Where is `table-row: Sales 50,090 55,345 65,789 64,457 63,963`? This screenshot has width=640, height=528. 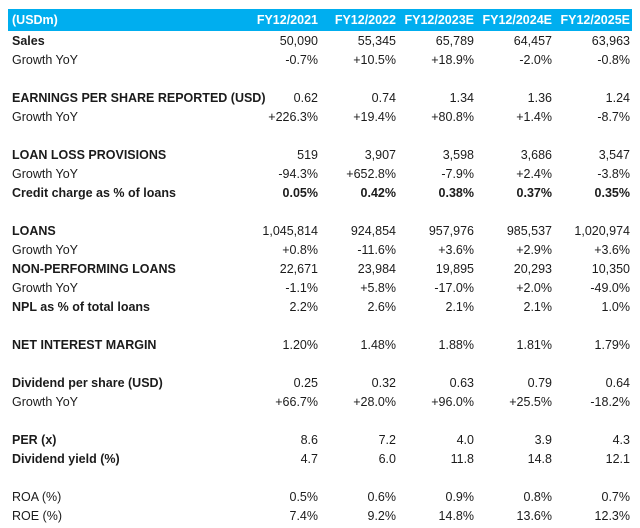 table-row: Sales 50,090 55,345 65,789 64,457 63,963 is located at coordinates (320, 40).